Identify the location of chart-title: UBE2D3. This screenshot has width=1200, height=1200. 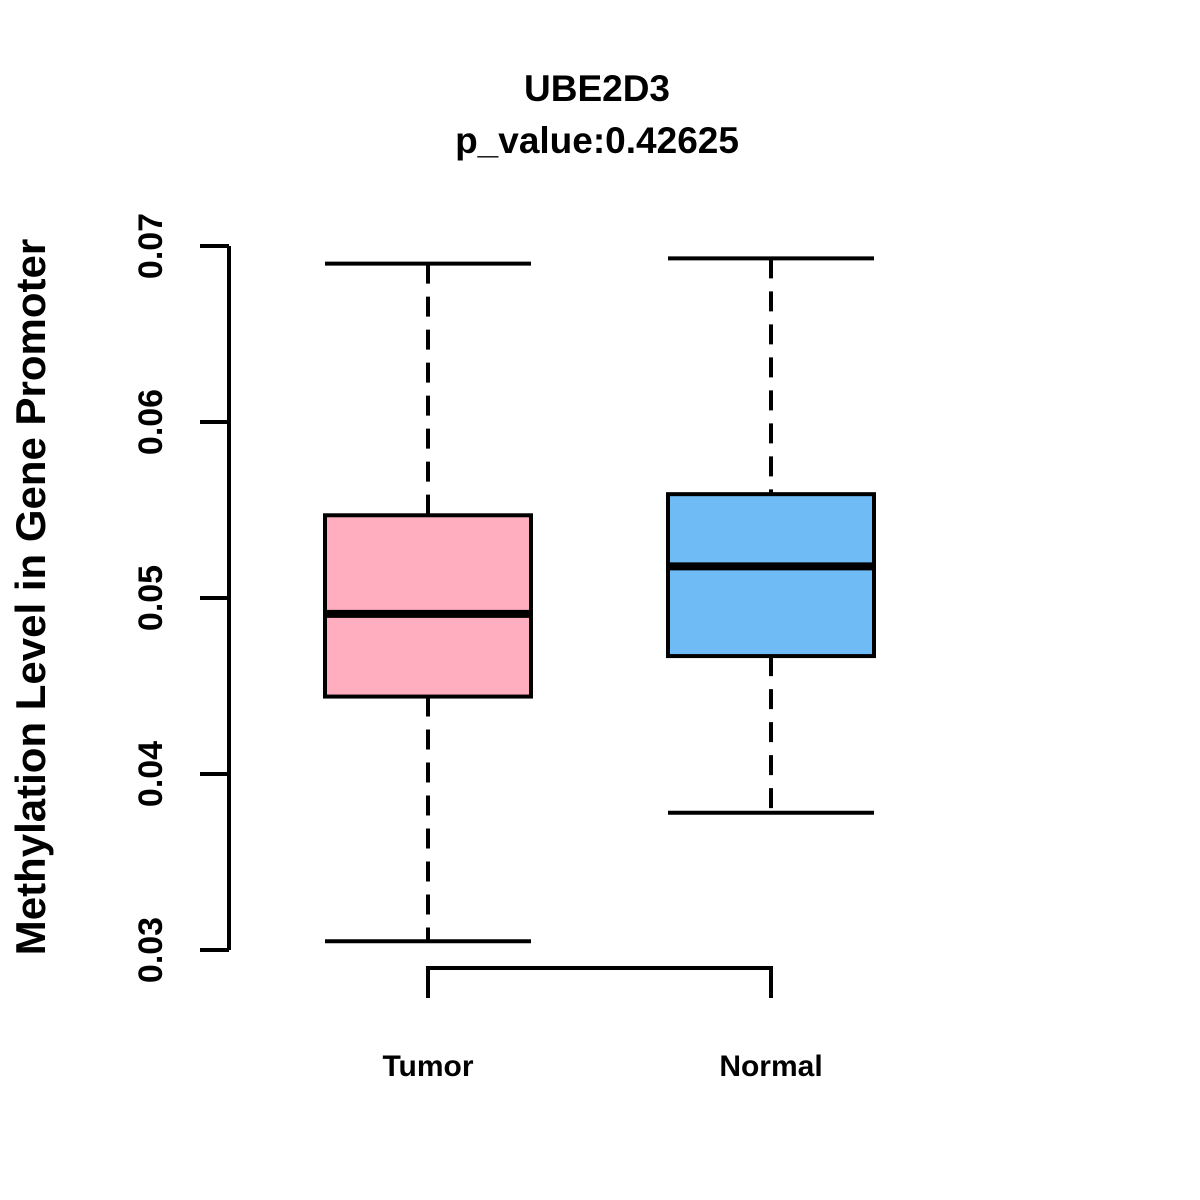
(597, 88).